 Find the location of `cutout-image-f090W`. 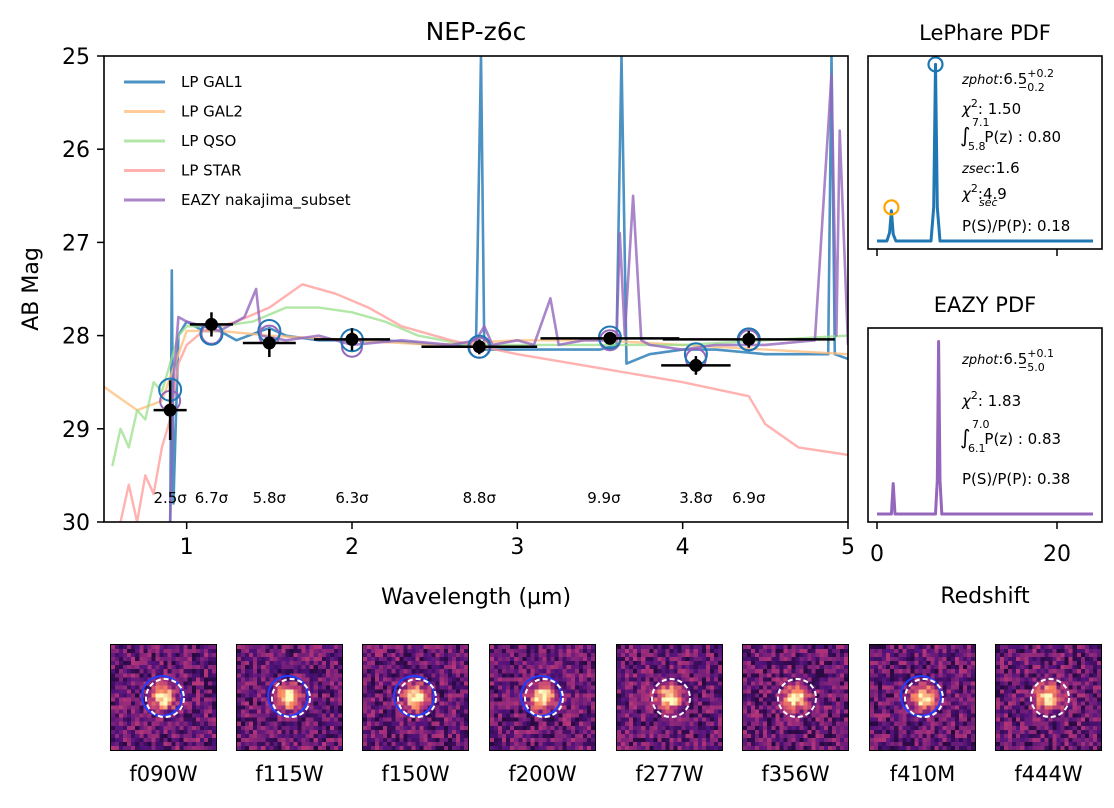

cutout-image-f090W is located at coordinates (163, 697).